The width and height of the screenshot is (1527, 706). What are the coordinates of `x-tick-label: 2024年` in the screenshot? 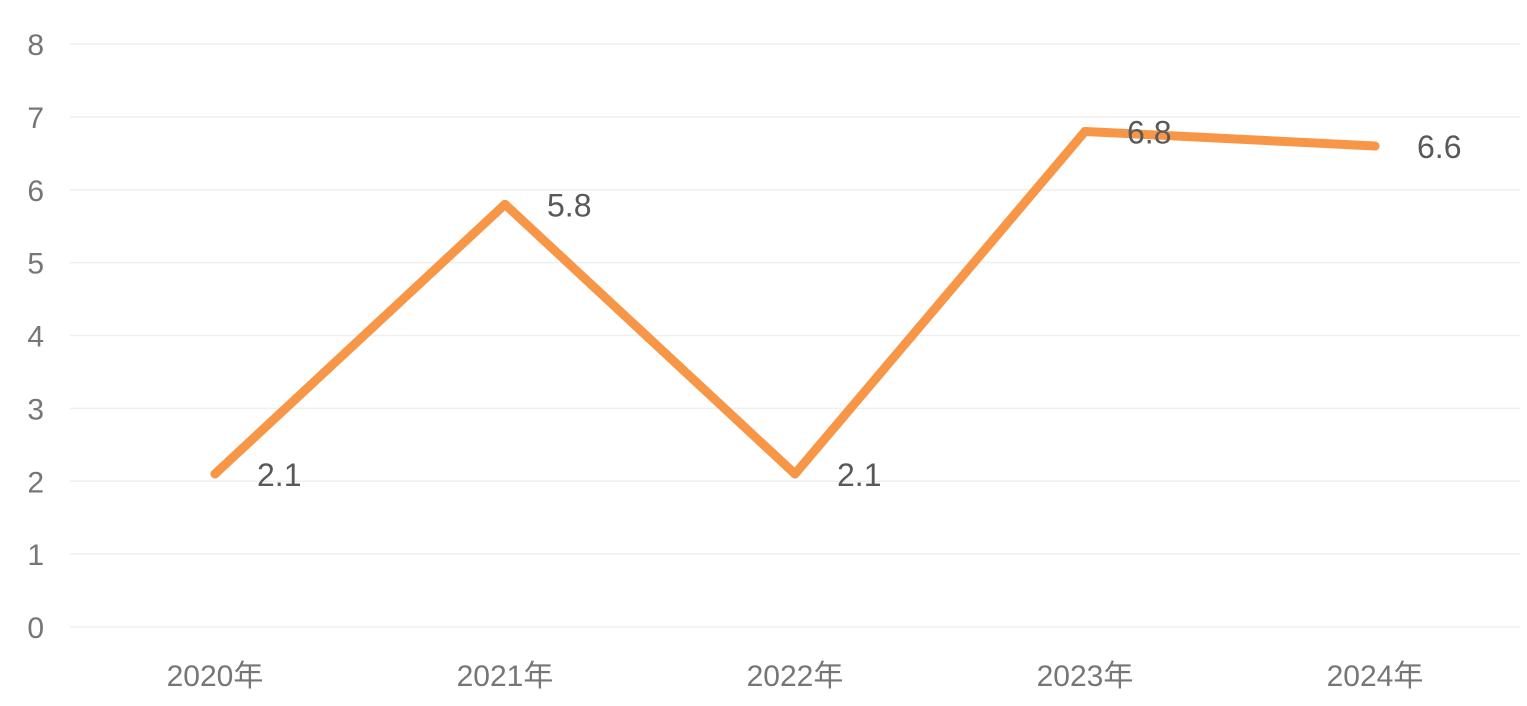 It's located at (1375, 676).